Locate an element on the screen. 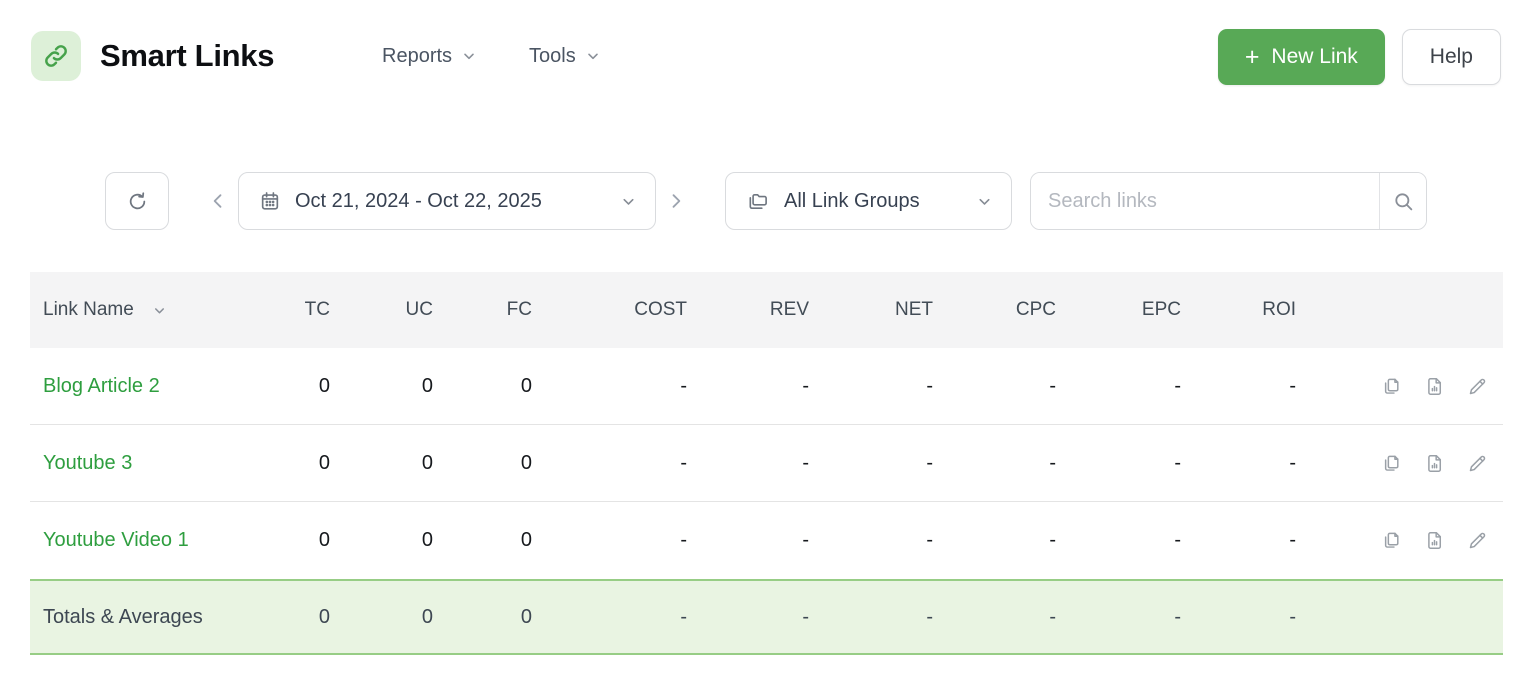 The image size is (1538, 700). totals-uc: 0 is located at coordinates (427, 616).